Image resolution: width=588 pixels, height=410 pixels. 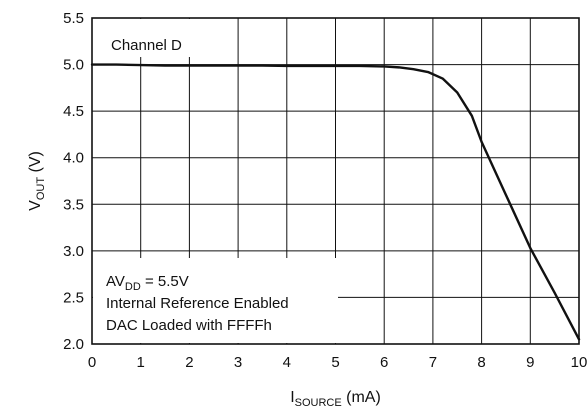 What do you see at coordinates (146, 45) in the screenshot?
I see `annotation-channel-label: Channel D` at bounding box center [146, 45].